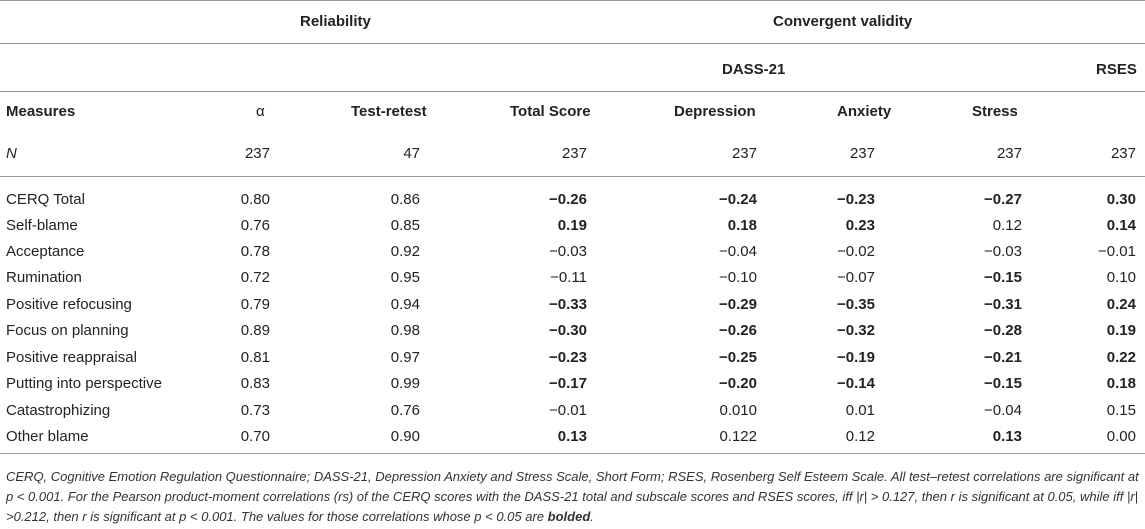  I want to click on table-cell: −0.14, so click(856, 383).